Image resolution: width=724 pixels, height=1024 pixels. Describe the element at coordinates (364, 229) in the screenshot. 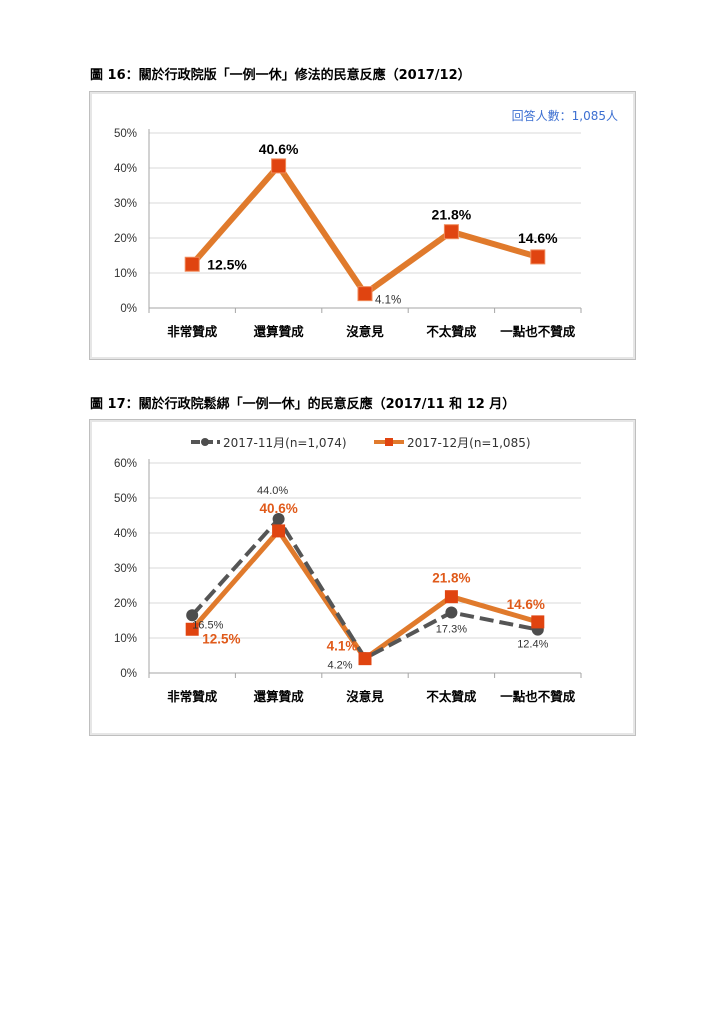

I see `series-line` at that location.